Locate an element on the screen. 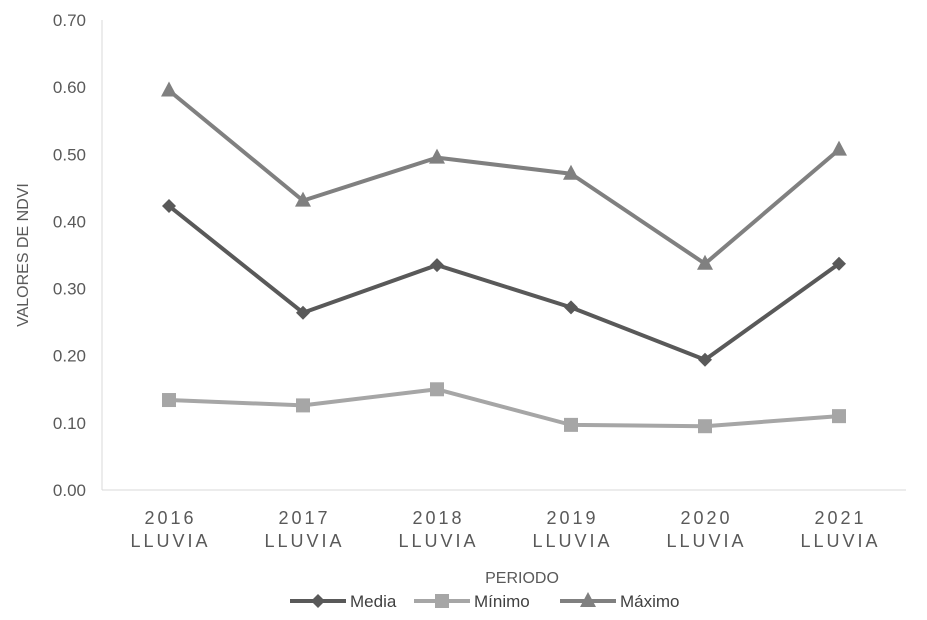  x-axis-title: PERIODO is located at coordinates (522, 578).